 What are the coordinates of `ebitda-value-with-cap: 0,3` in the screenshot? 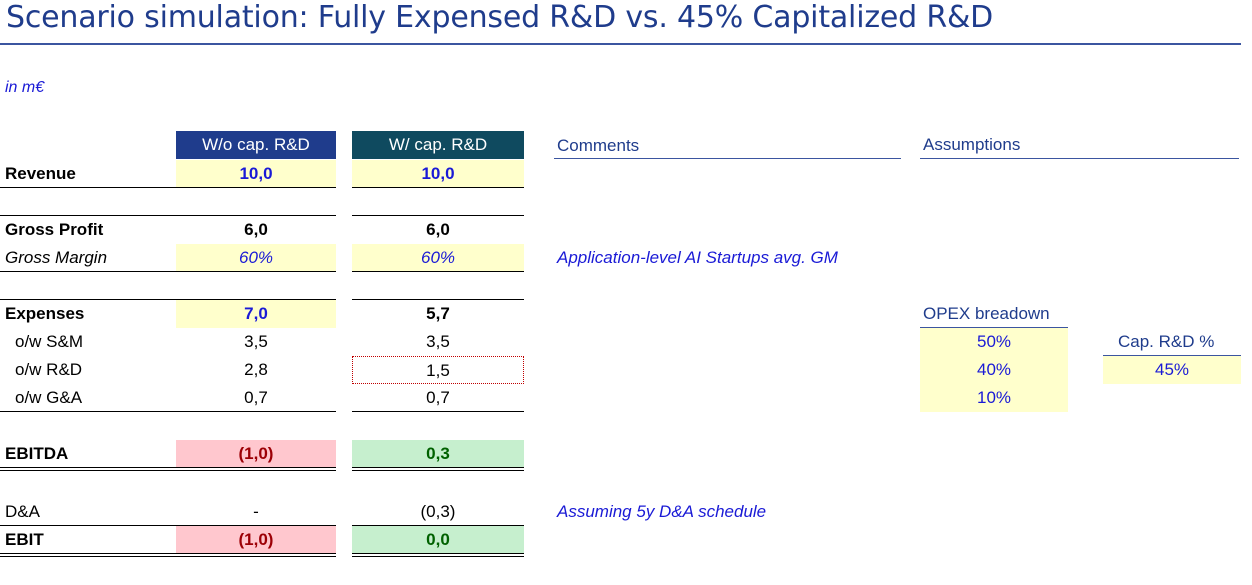 It's located at (438, 454).